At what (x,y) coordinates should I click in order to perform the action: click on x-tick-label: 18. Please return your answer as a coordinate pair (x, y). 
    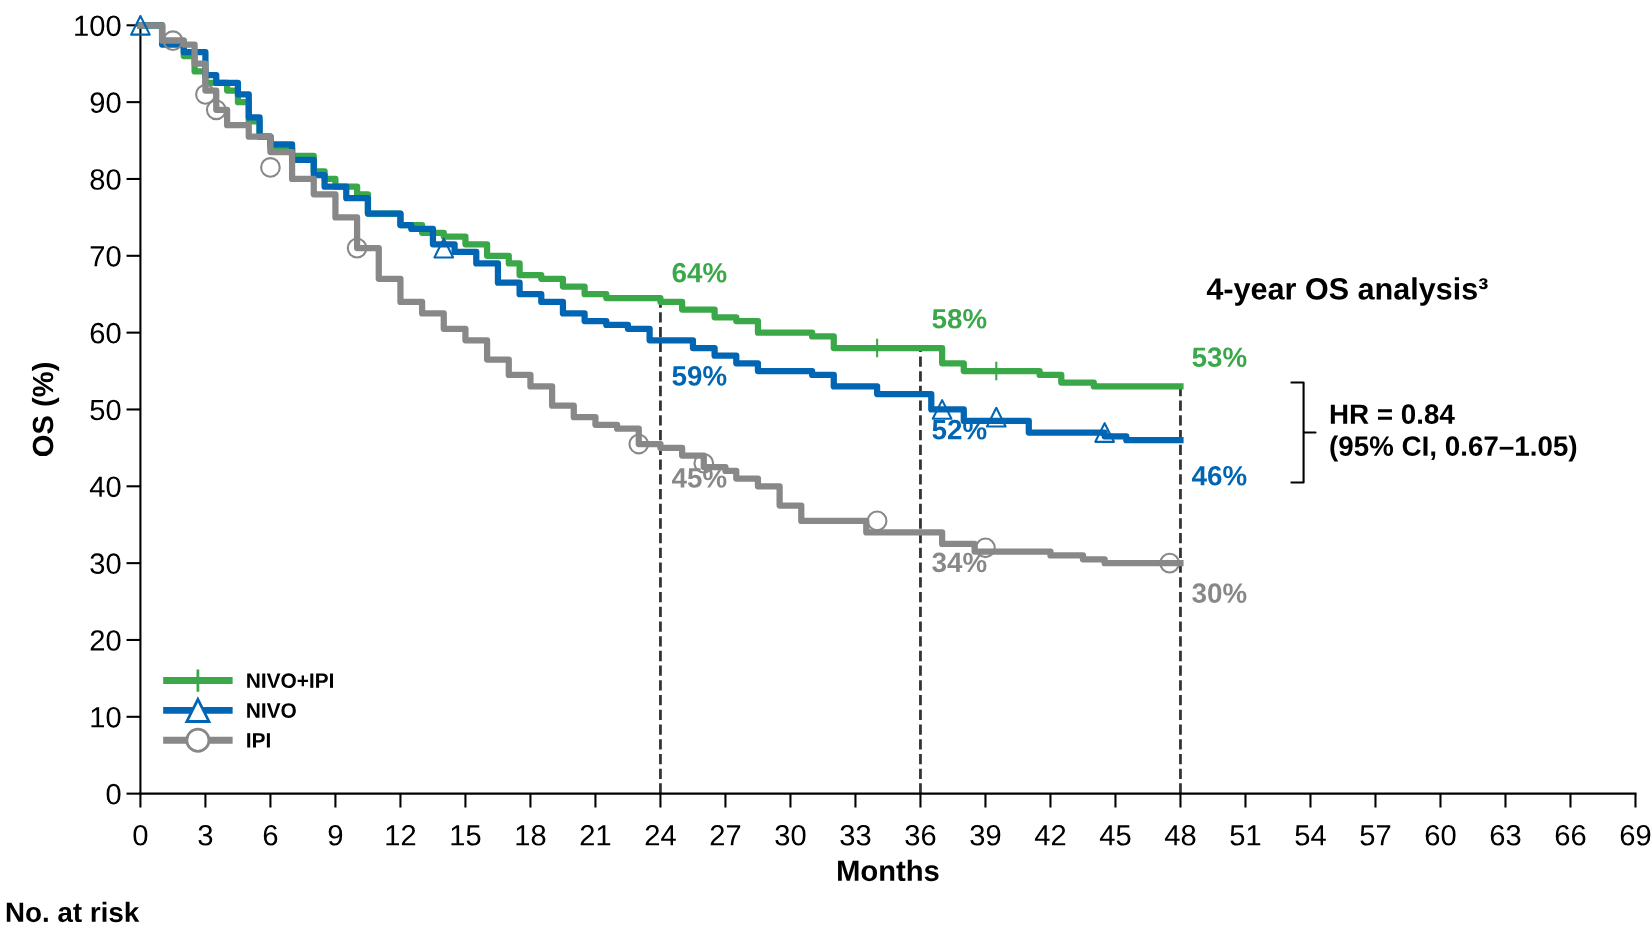
    Looking at the image, I should click on (531, 835).